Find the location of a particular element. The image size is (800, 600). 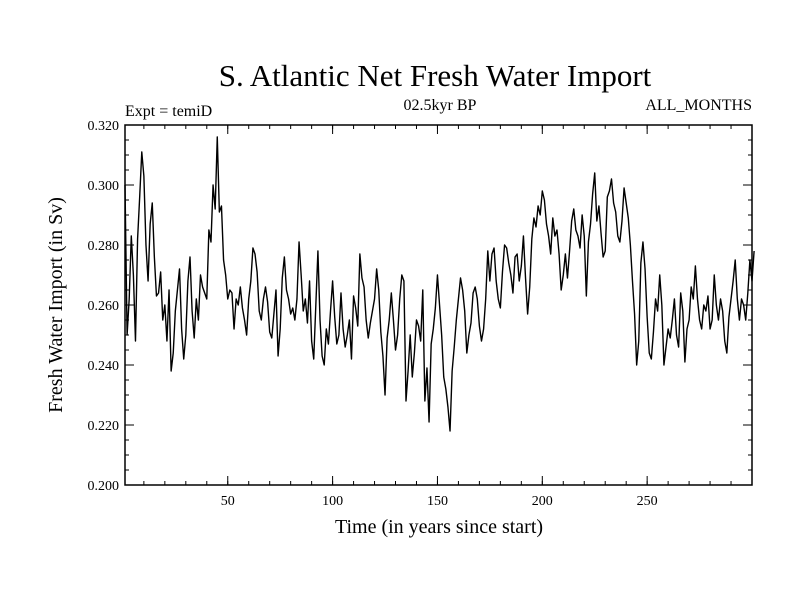

y-tick-label: 0.260 is located at coordinates (104, 306).